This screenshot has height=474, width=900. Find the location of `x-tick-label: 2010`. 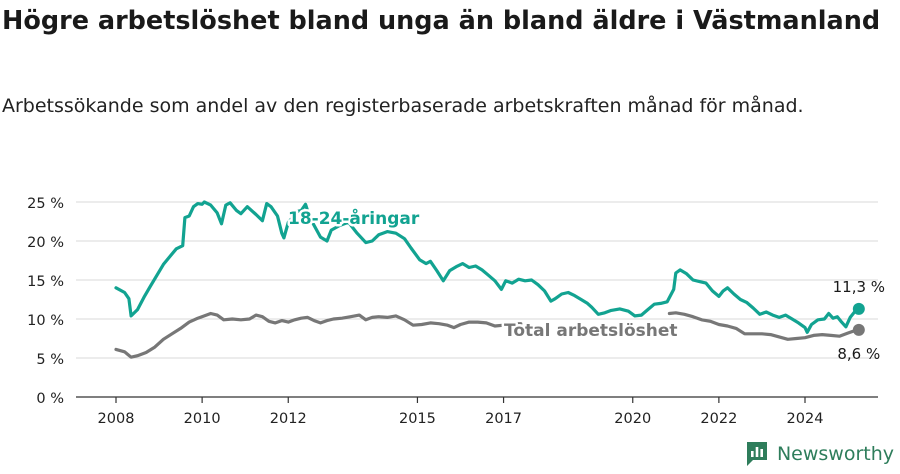

x-tick-label: 2010 is located at coordinates (202, 419).